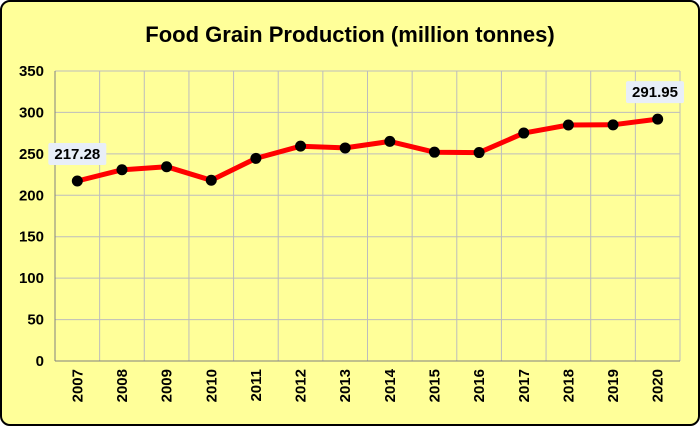 This screenshot has width=700, height=426. I want to click on y-tick-label: 50, so click(35, 320).